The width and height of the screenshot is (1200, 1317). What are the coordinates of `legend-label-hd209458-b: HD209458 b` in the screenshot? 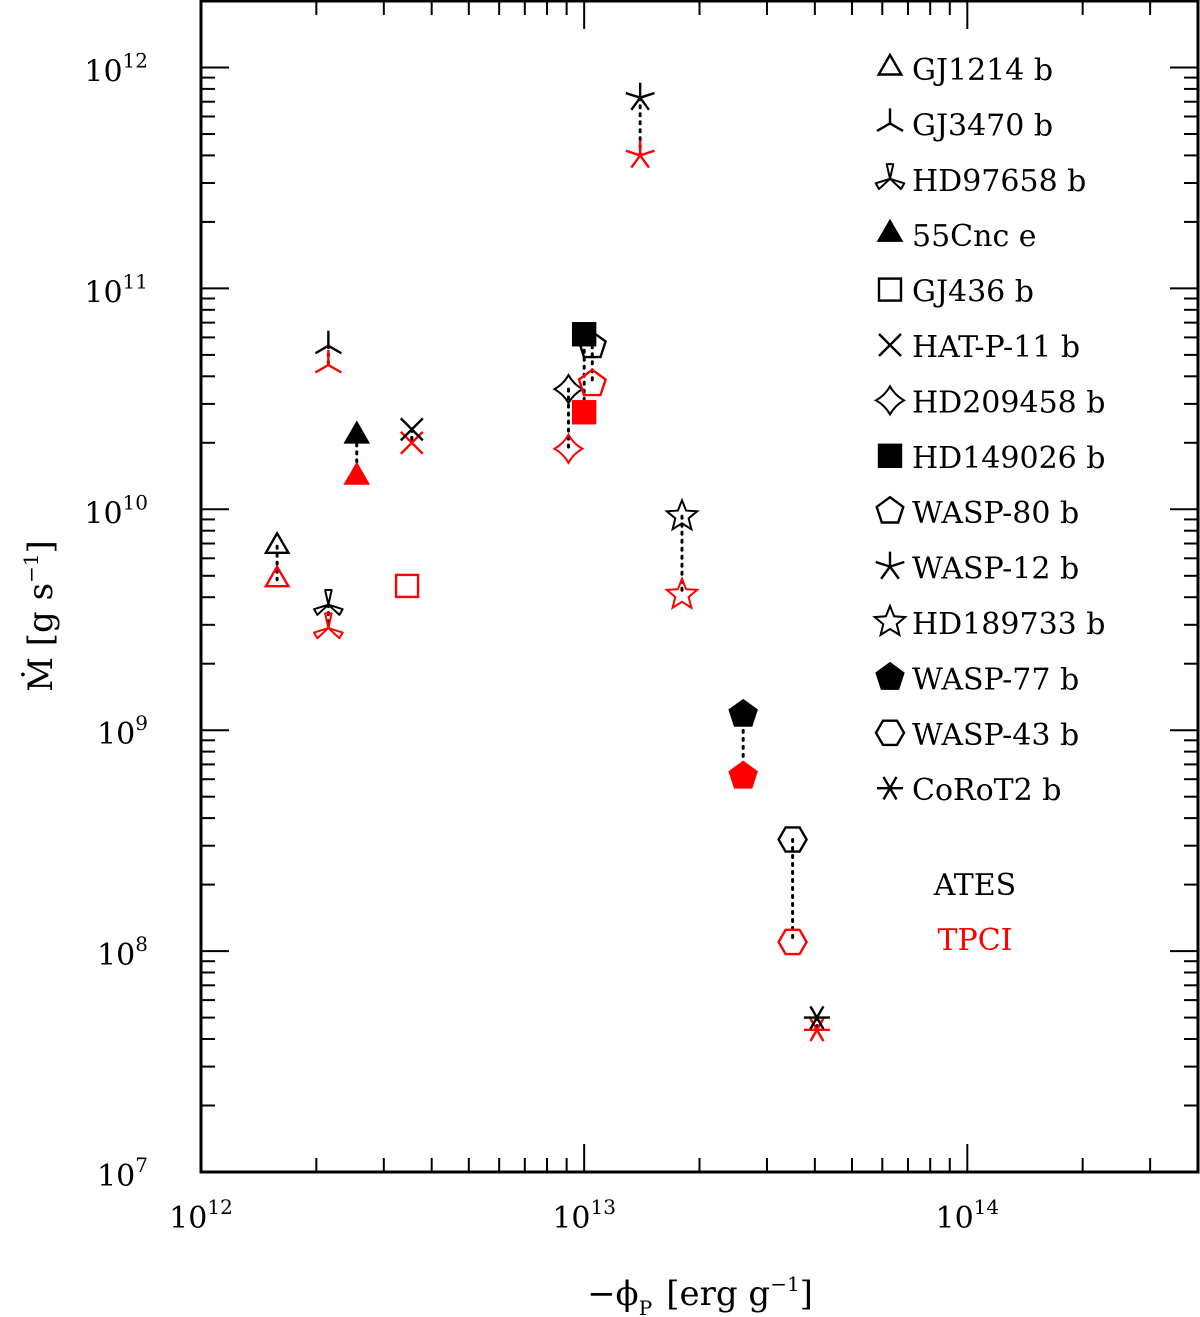 It's located at (1008, 402).